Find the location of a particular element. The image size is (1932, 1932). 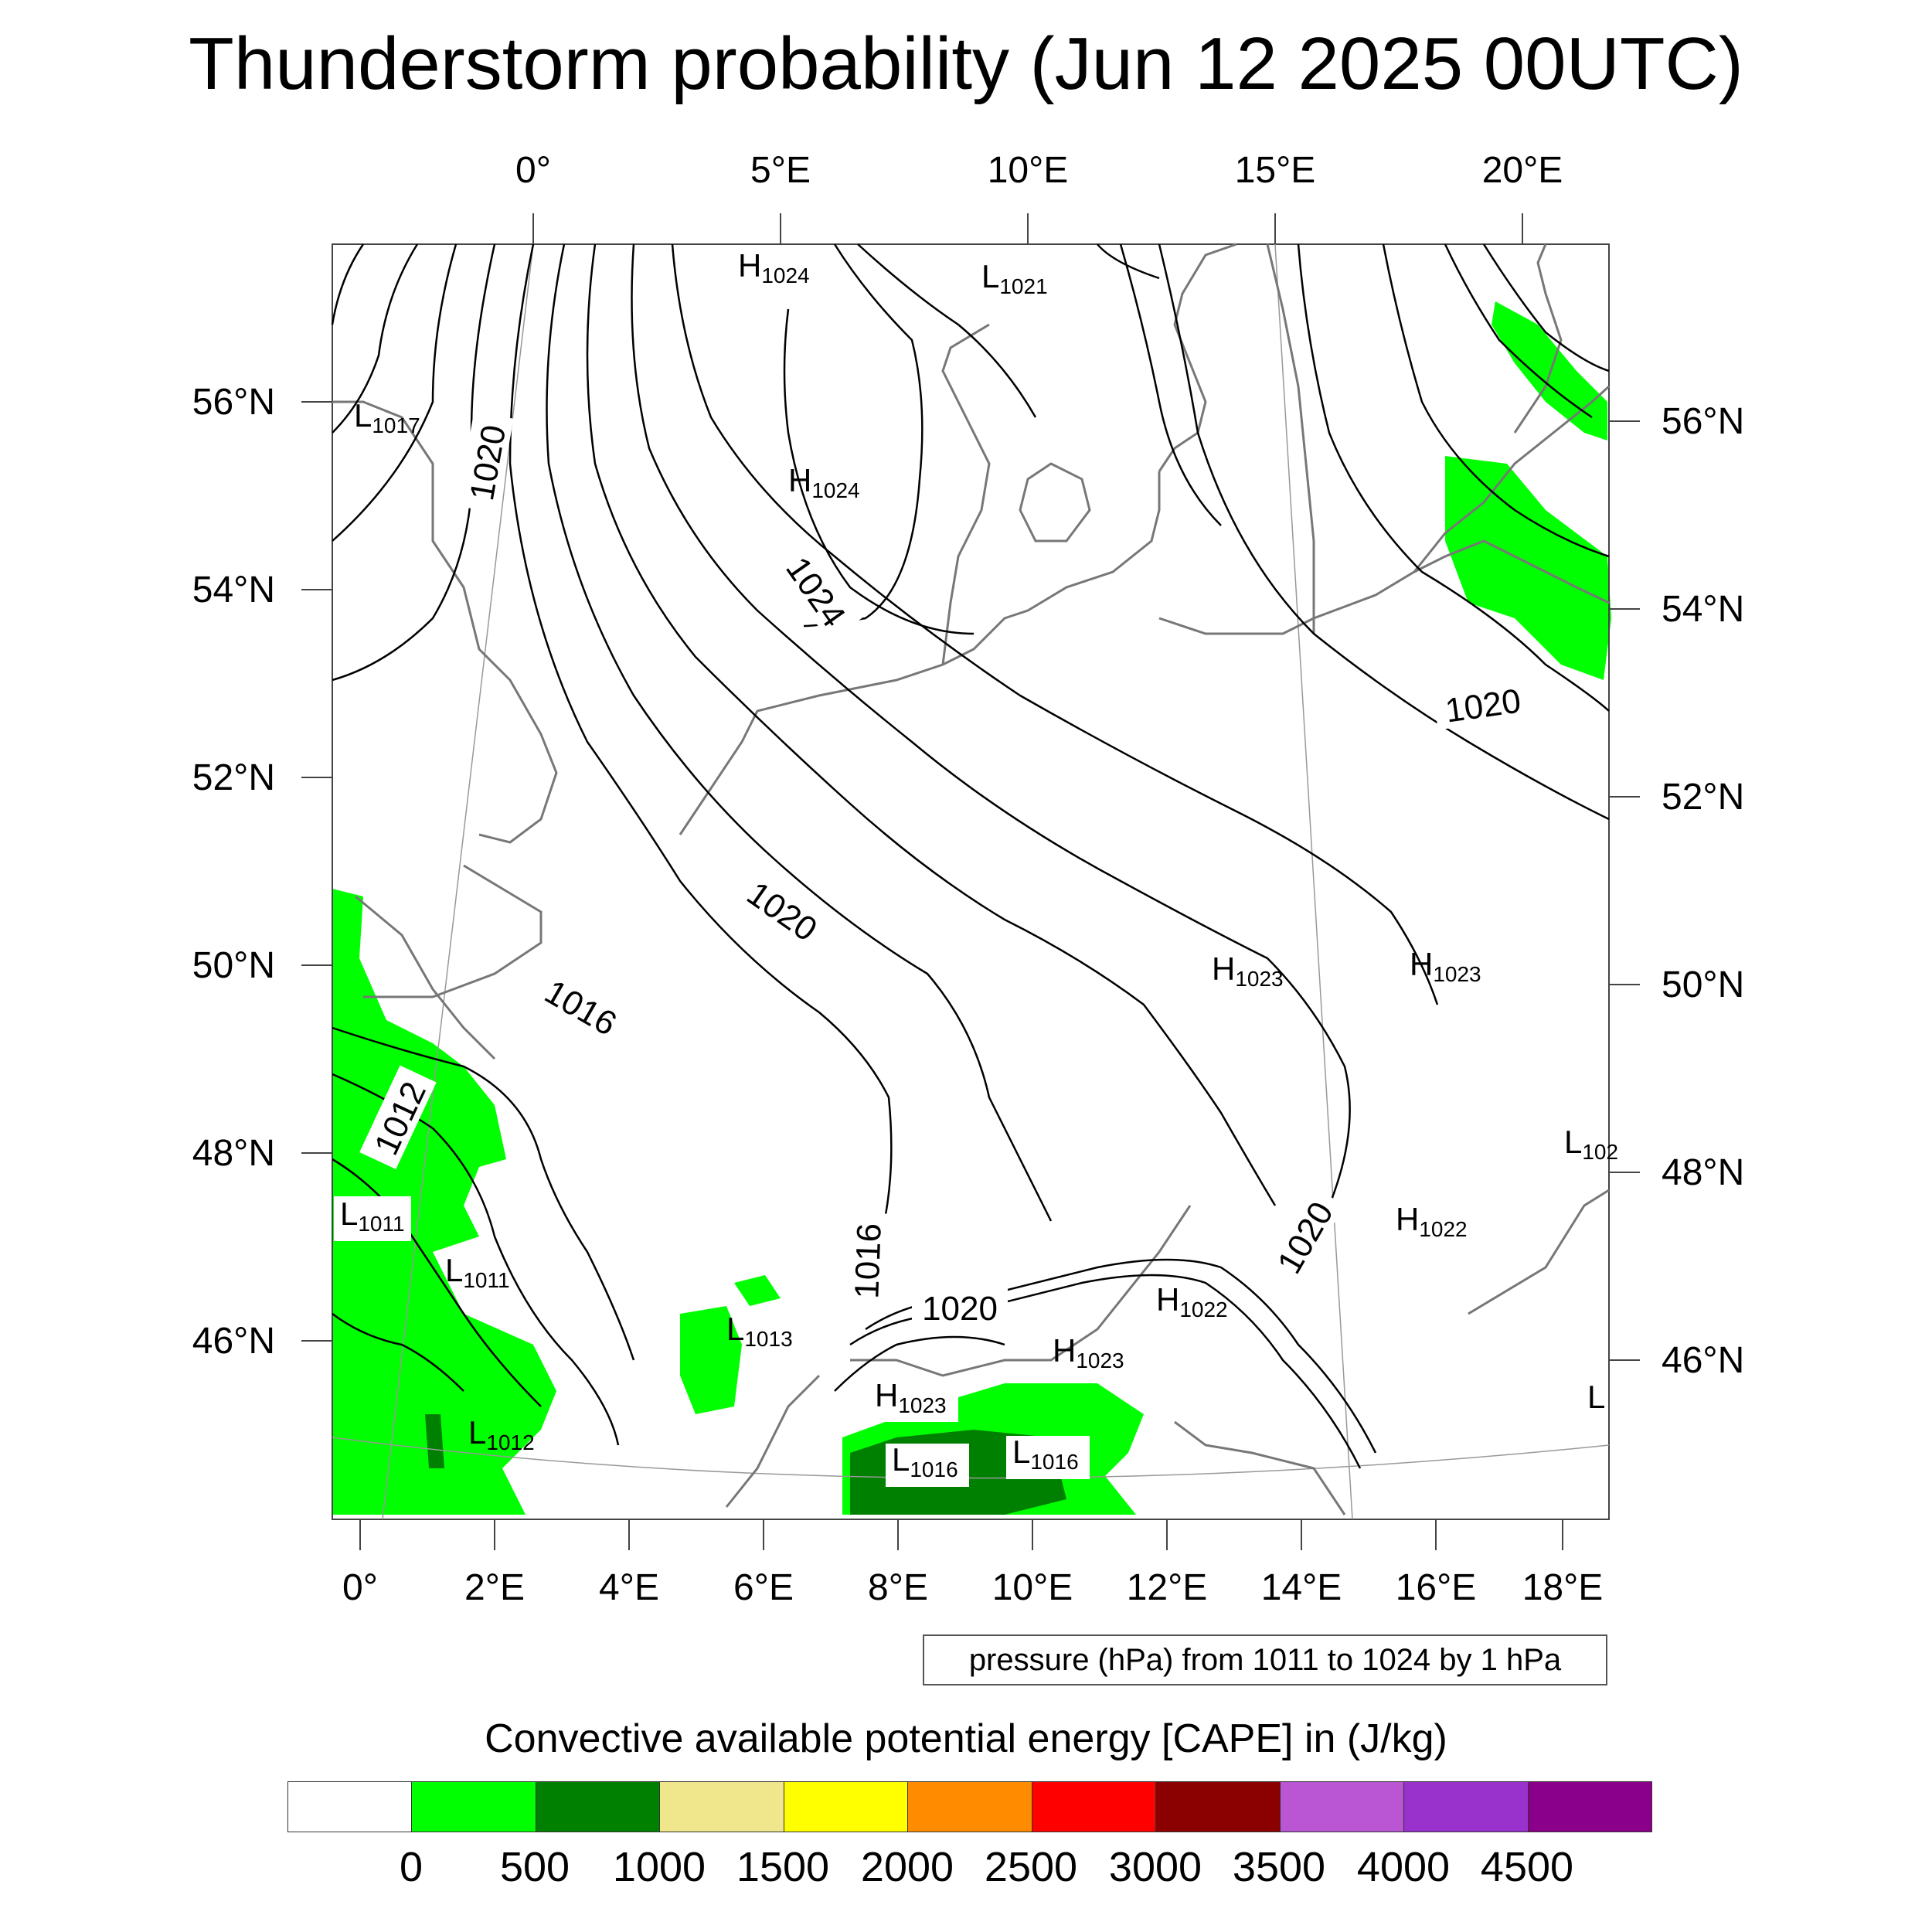

right-lat-label: 50°N is located at coordinates (1703, 985).